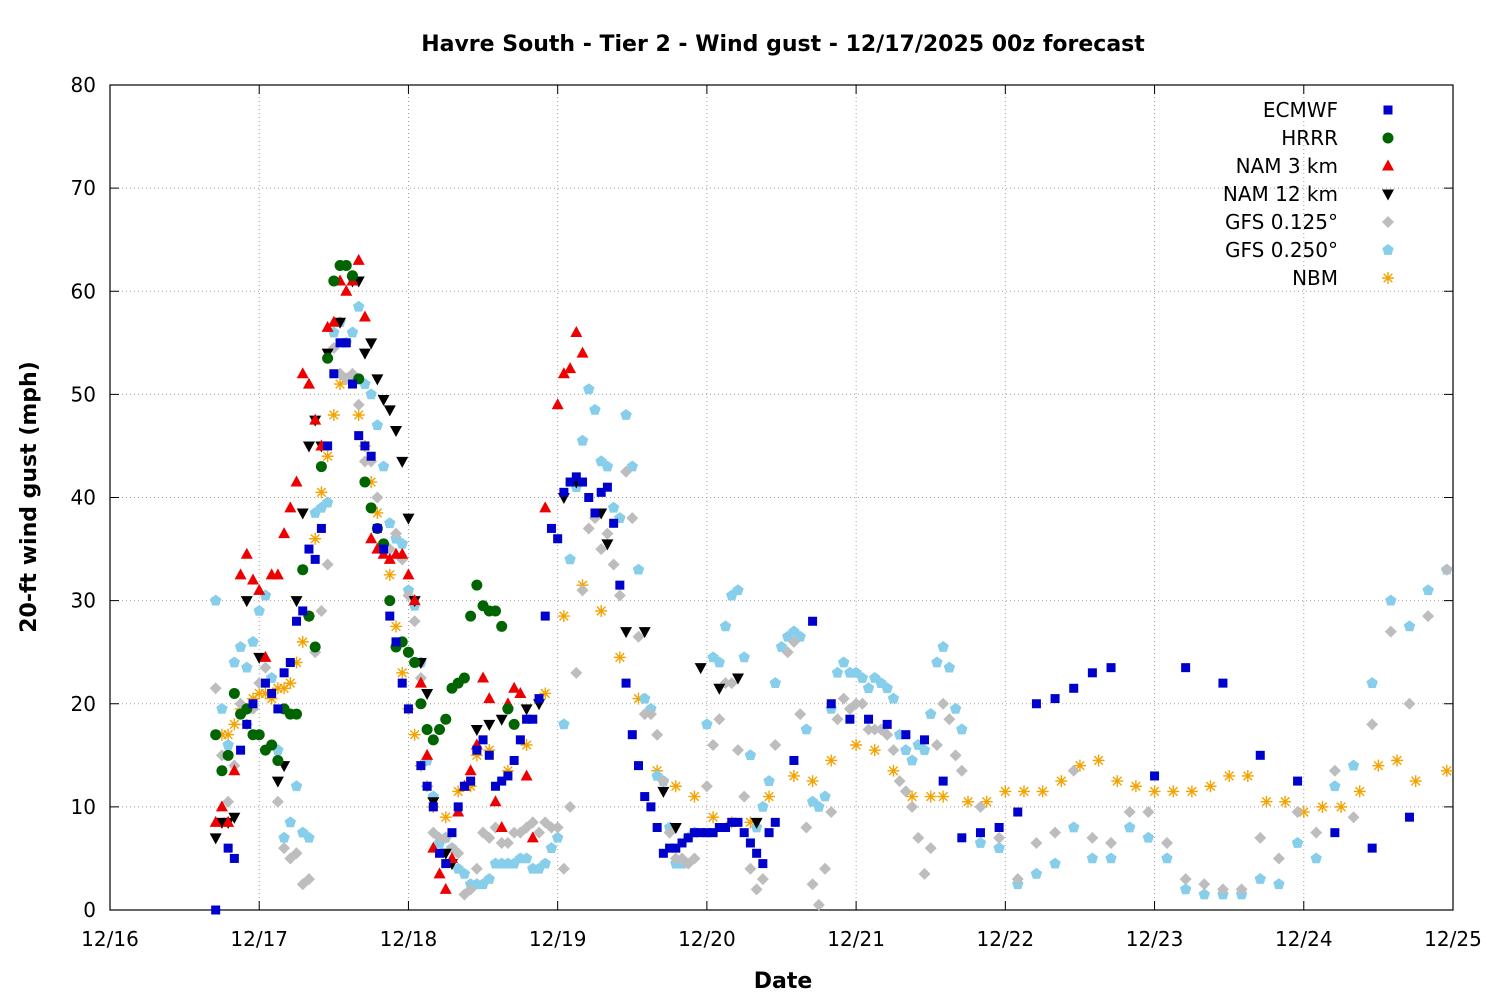 Image resolution: width=1500 pixels, height=1000 pixels. Describe the element at coordinates (1315, 278) in the screenshot. I see `legend-label: NBM` at that location.